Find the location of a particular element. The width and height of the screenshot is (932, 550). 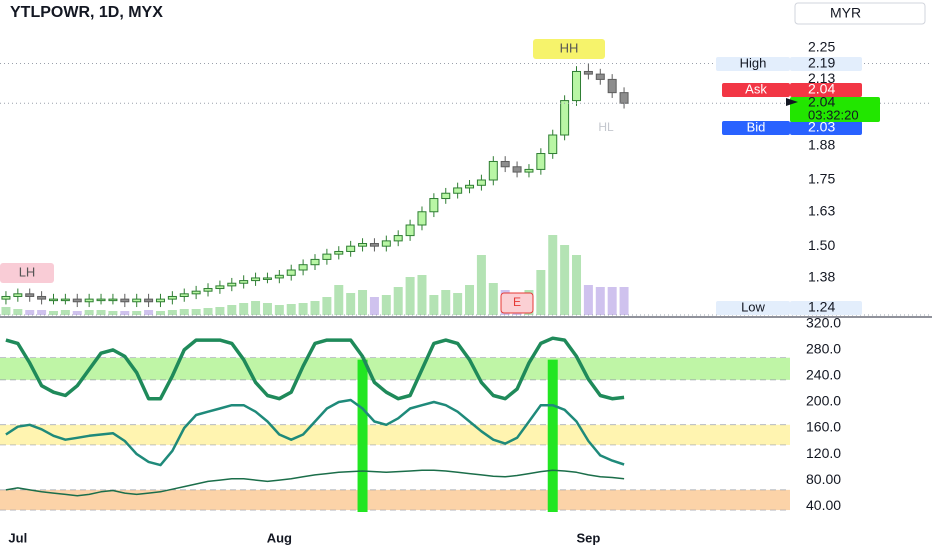

badge-value: 2.04 is located at coordinates (821, 89).